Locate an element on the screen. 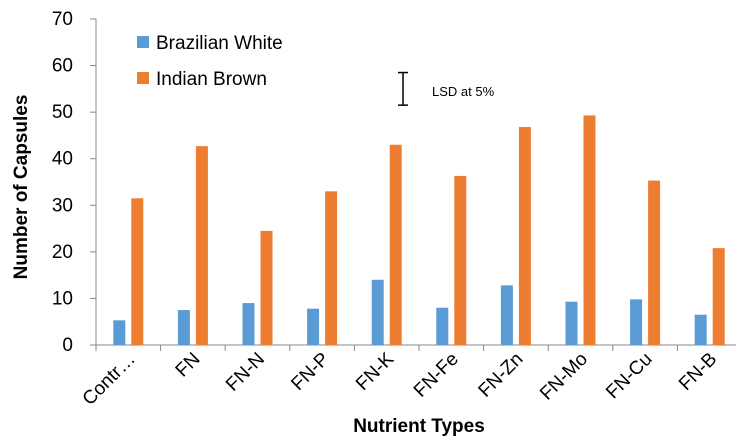 The image size is (736, 441). legend-swatch-indian-brown is located at coordinates (143, 78).